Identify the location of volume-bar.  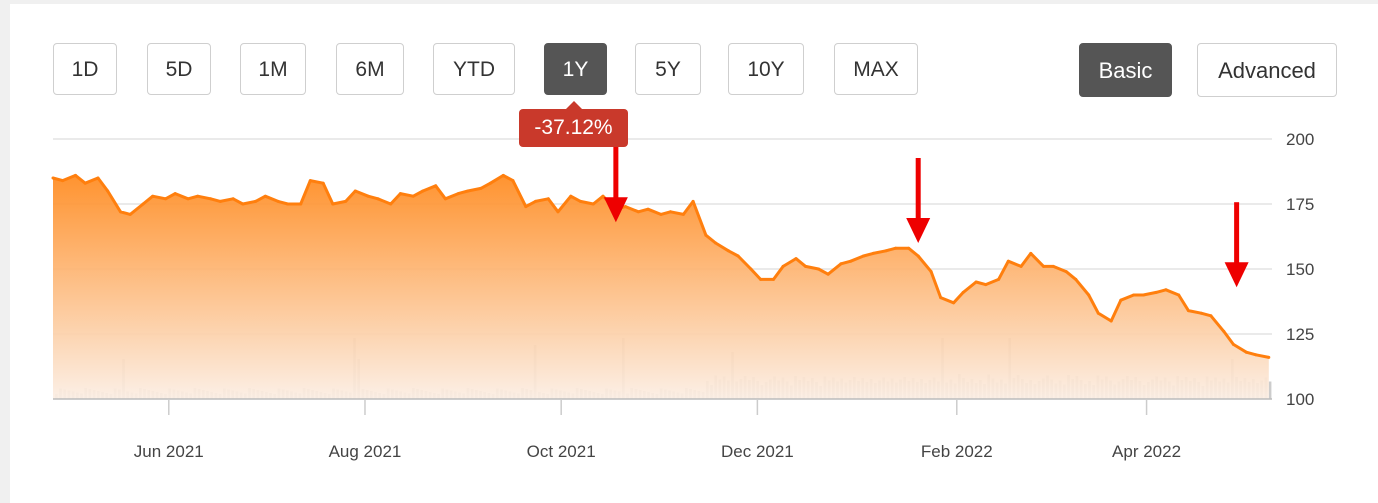
(1270, 390).